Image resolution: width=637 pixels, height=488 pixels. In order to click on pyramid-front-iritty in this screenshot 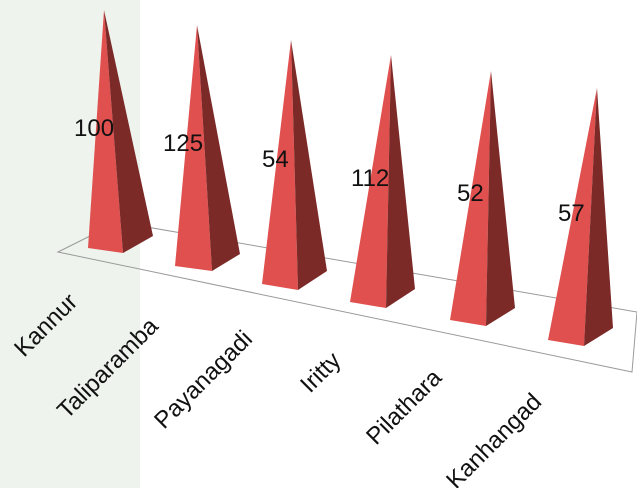, I will do `click(370, 181)`.